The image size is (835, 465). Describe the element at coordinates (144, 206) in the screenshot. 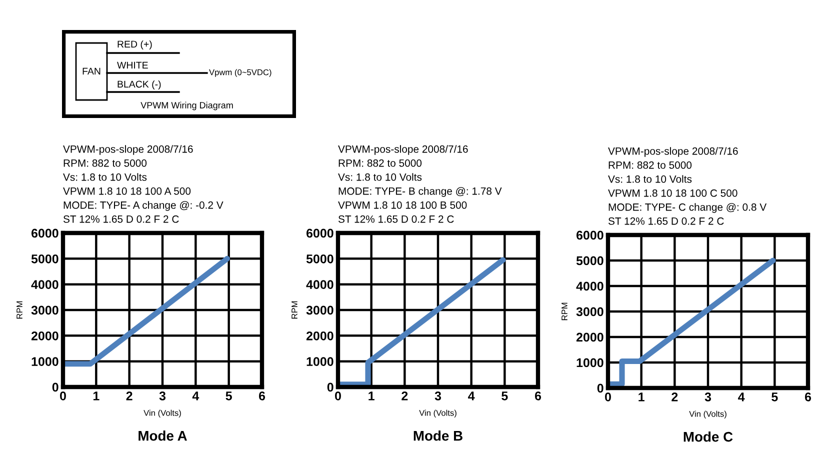

I see `text: MODE: TYPE- A change @: -0.2 V` at that location.